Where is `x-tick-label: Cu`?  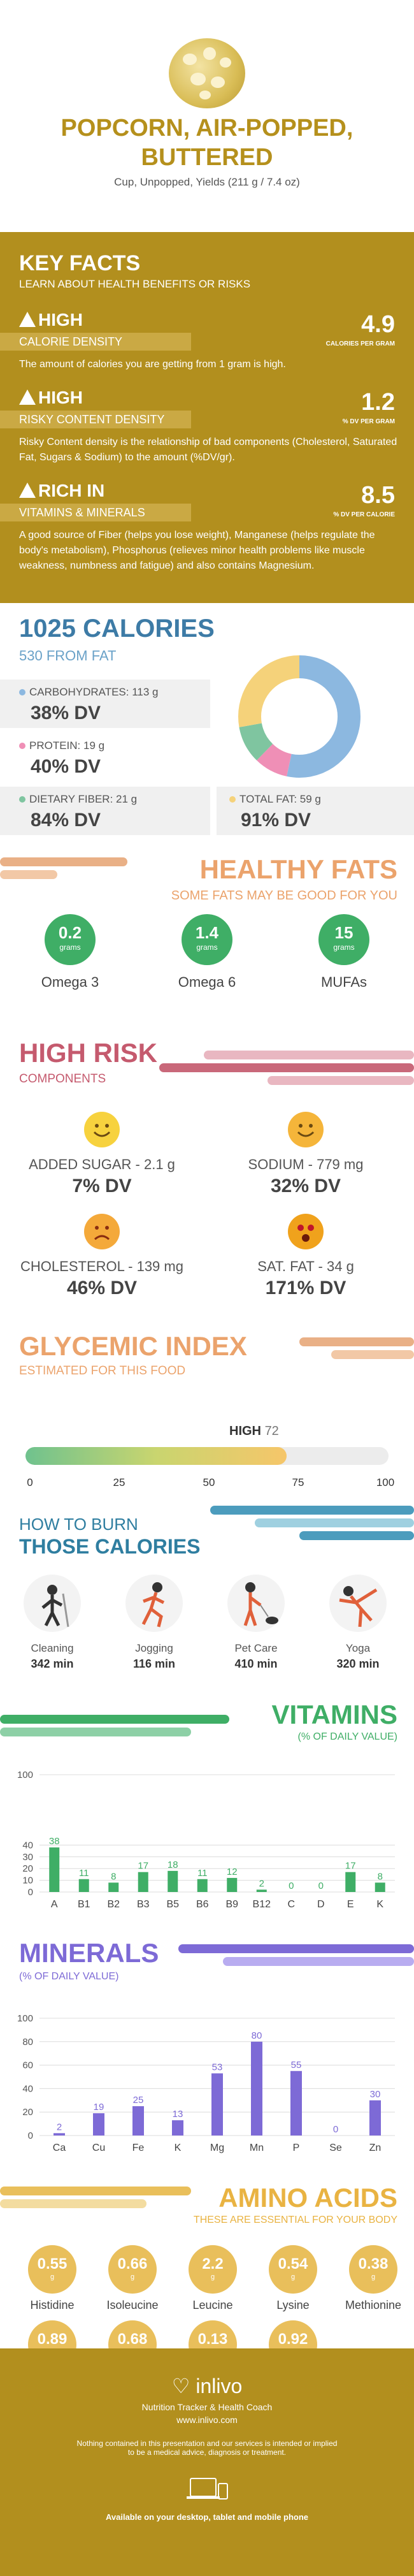
x-tick-label: Cu is located at coordinates (98, 2148).